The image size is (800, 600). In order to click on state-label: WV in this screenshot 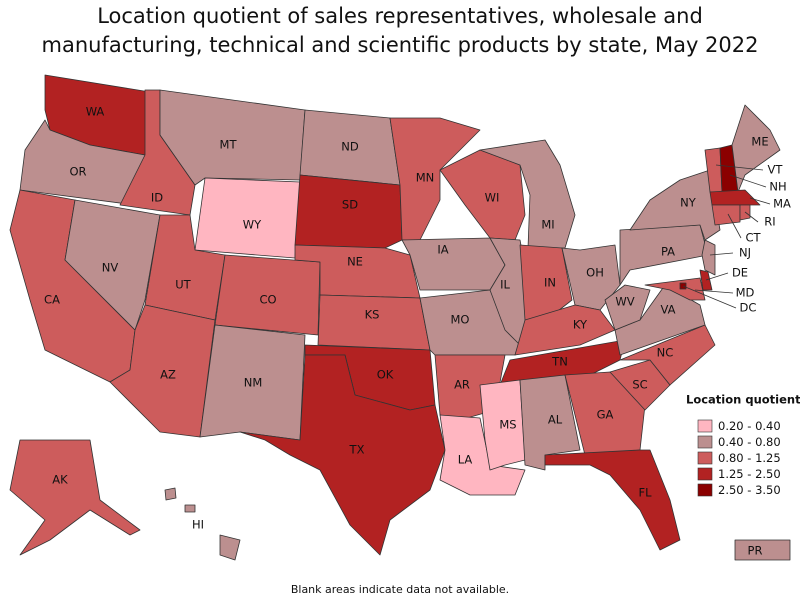, I will do `click(624, 302)`.